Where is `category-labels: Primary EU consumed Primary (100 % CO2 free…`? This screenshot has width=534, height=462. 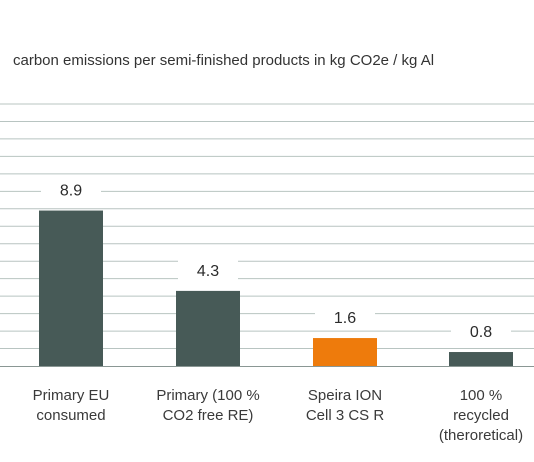
category-labels: Primary EU consumed Primary (100 % CO2 free… is located at coordinates (278, 415).